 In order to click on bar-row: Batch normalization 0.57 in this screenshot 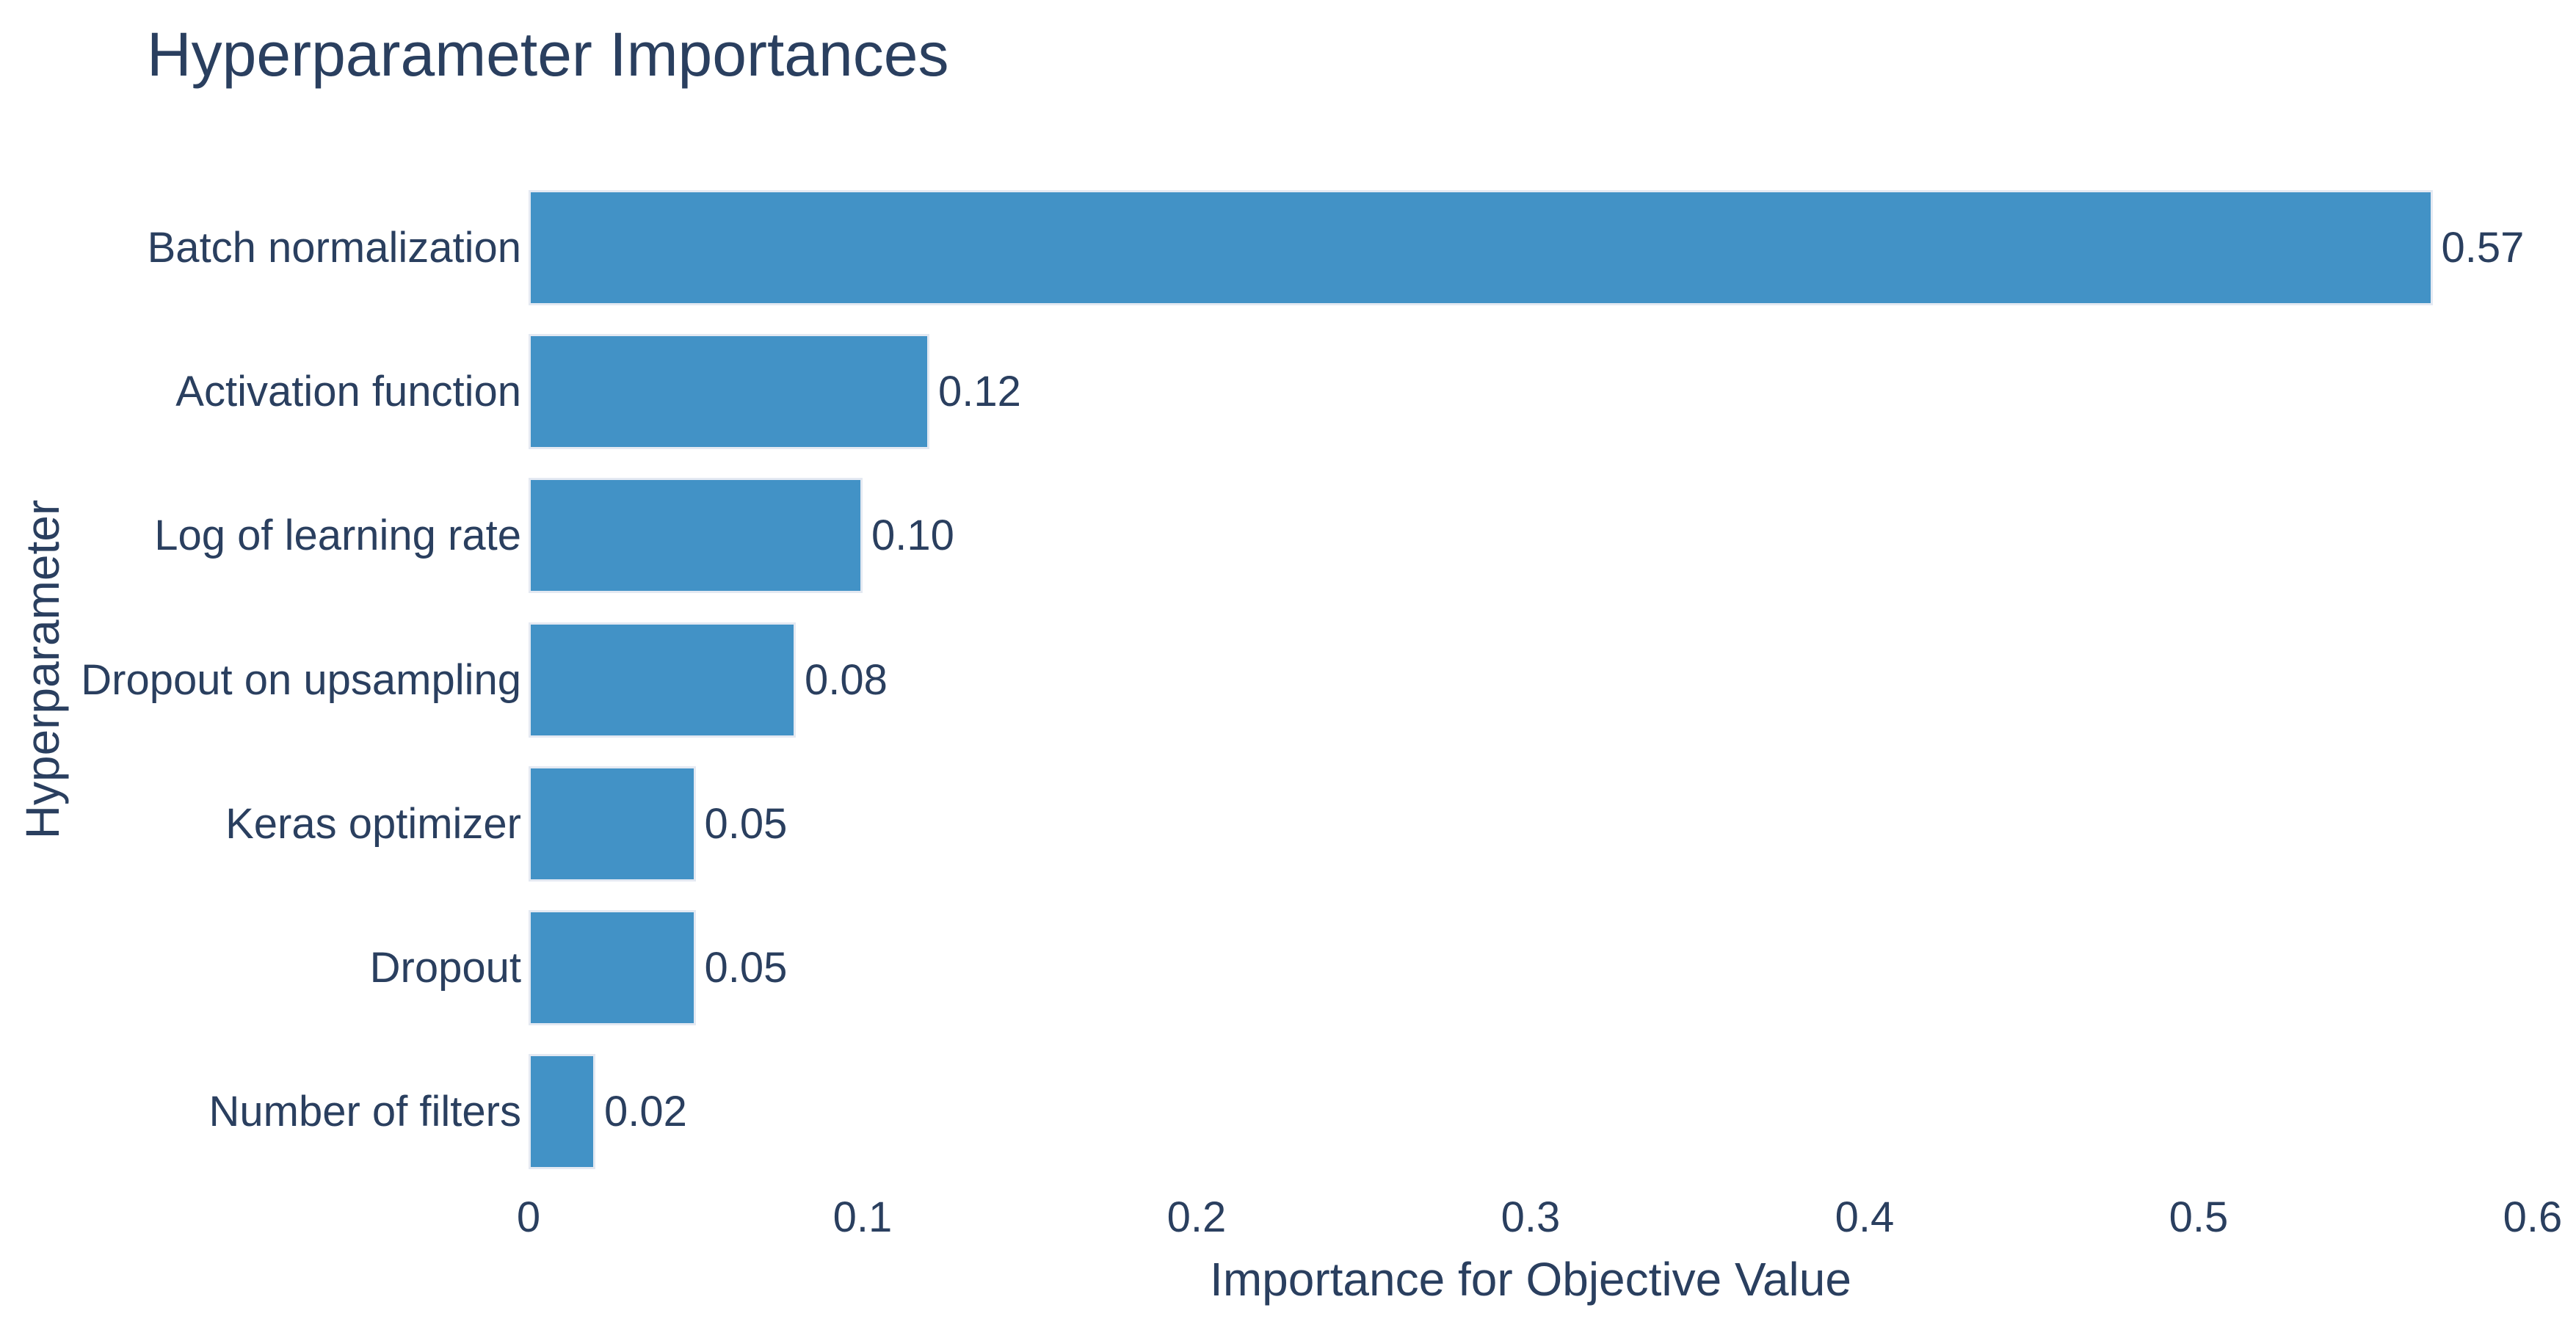, I will do `click(1341, 247)`.